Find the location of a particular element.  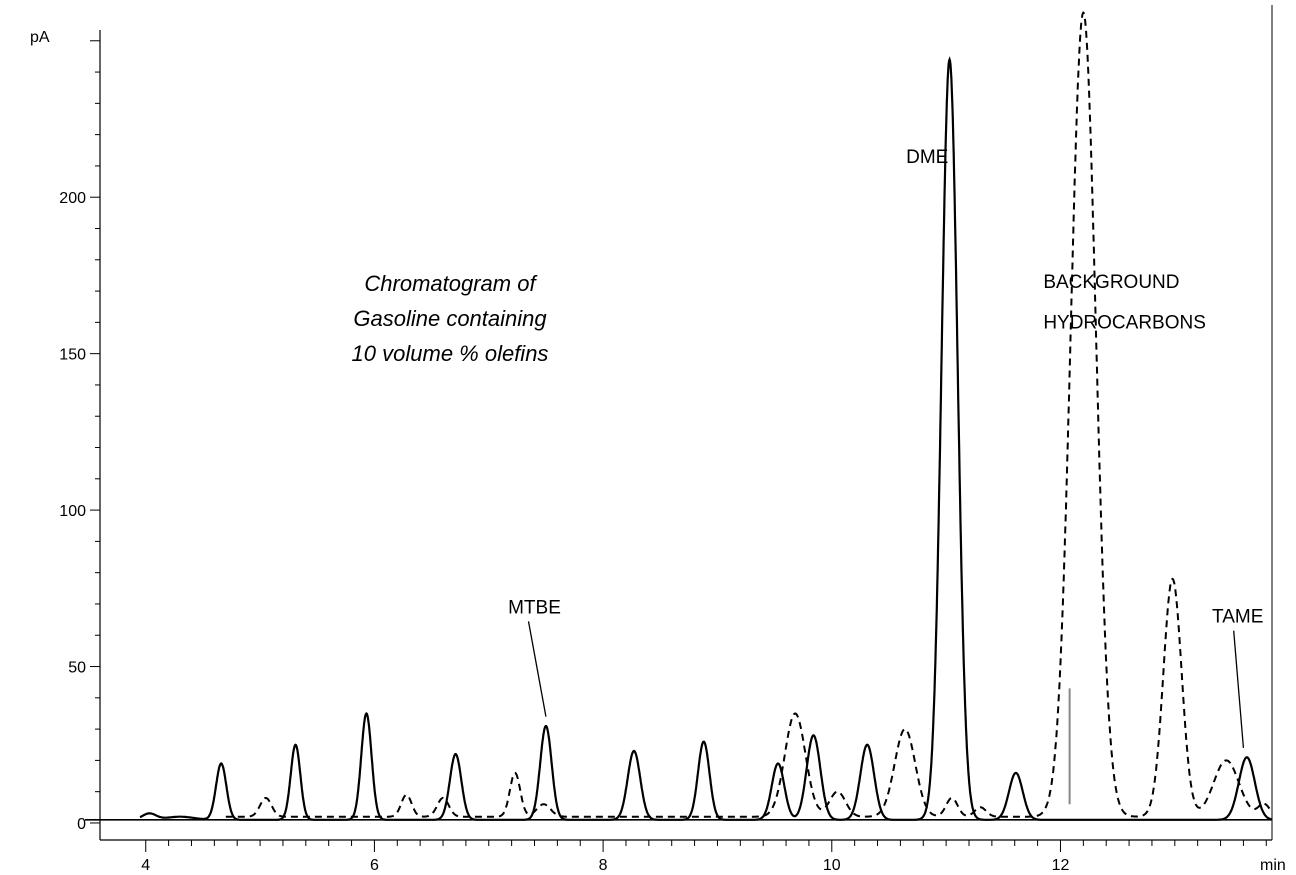

annotation-line-1: Chromatogram of is located at coordinates (450, 283).